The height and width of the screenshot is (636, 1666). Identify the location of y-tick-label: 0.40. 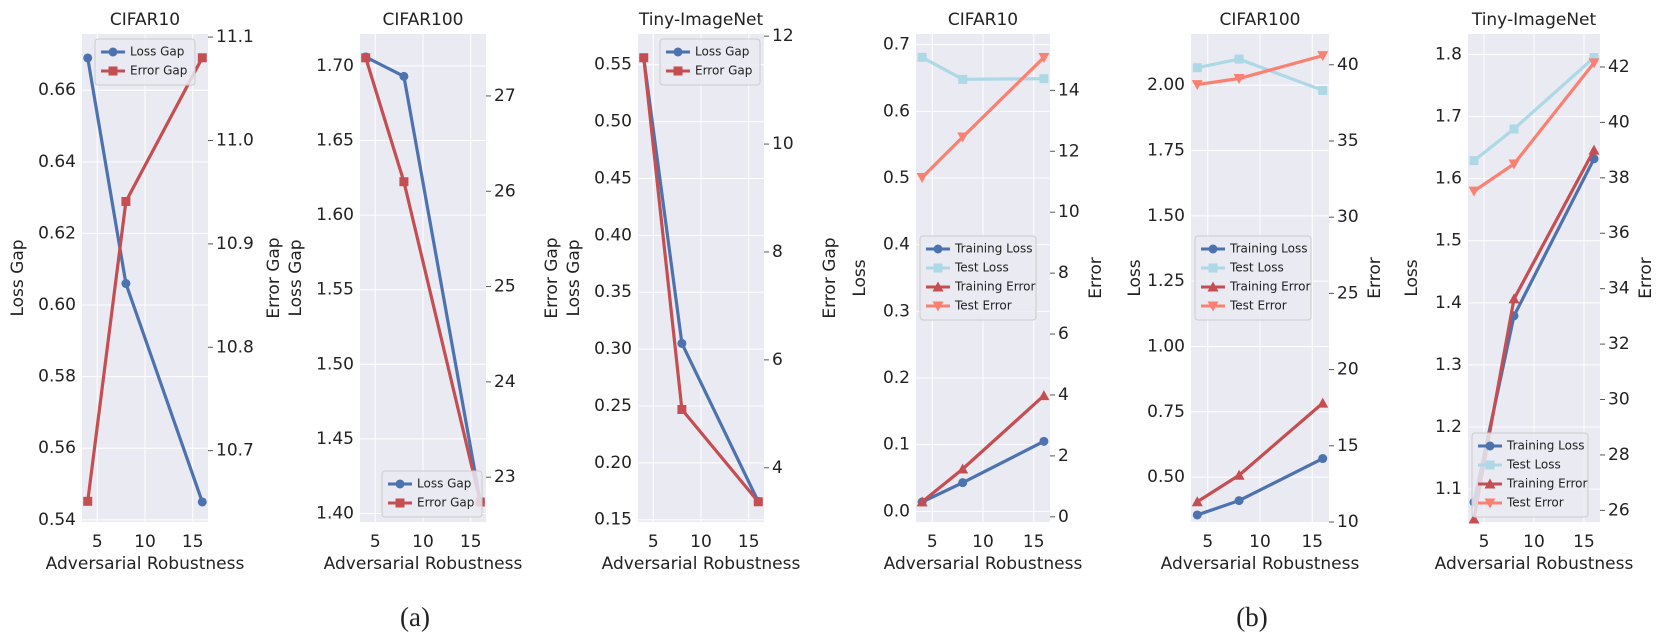
(613, 235).